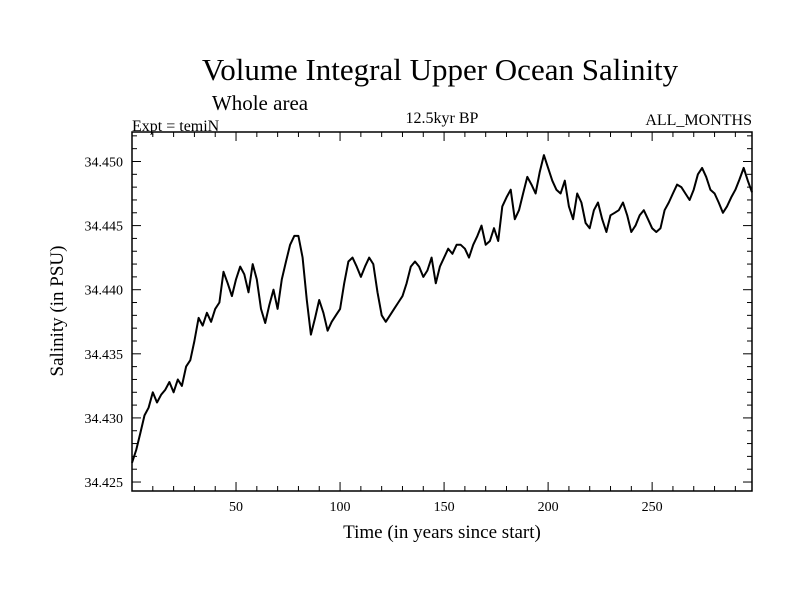 Image resolution: width=800 pixels, height=600 pixels. Describe the element at coordinates (104, 419) in the screenshot. I see `y-tick-label: 34.430` at that location.